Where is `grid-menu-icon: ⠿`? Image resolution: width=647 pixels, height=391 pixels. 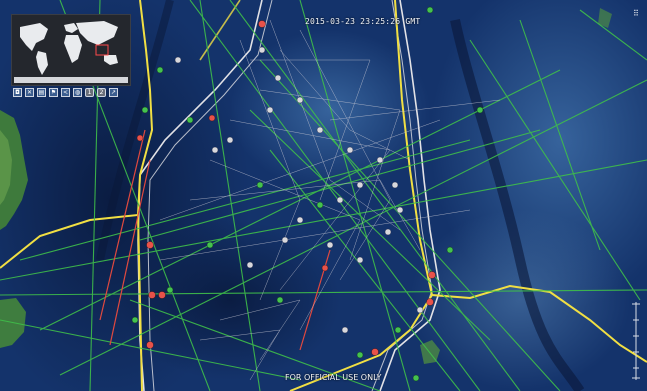 grid-menu-icon: ⠿ is located at coordinates (636, 13).